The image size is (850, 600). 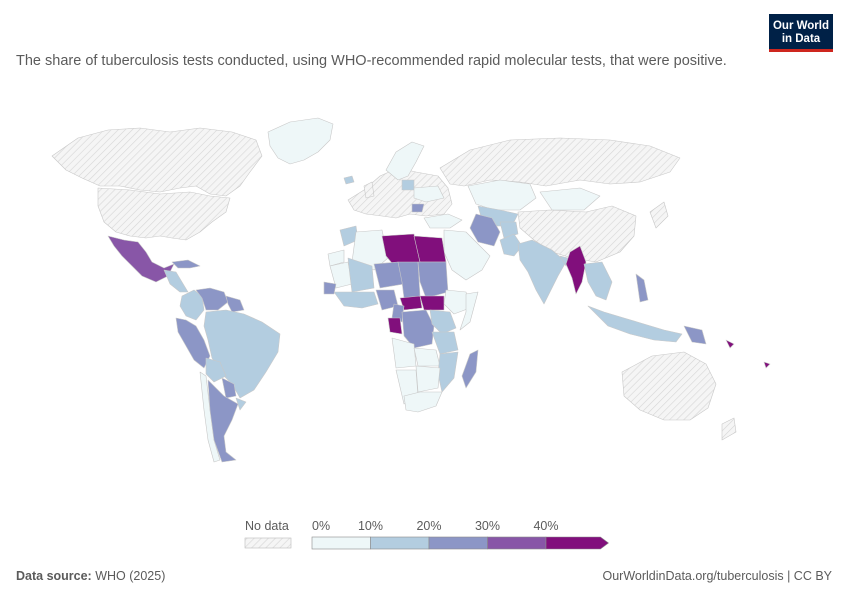 I want to click on footer-url: OurWorldinData.org/tuberculosis | CC BY, so click(x=717, y=576).